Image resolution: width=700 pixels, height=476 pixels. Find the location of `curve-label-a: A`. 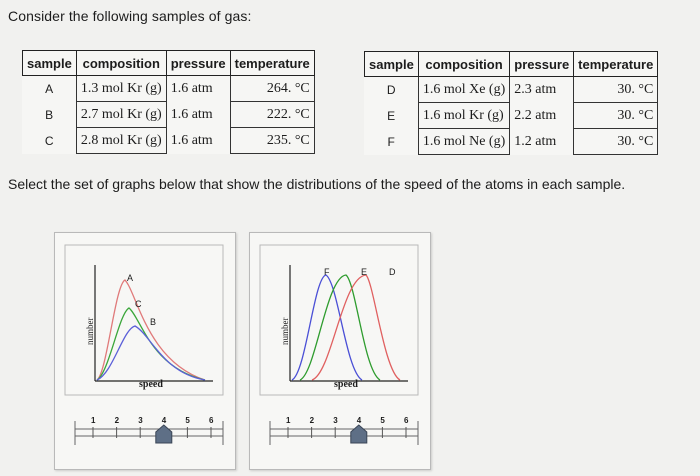

curve-label-a: A is located at coordinates (130, 278).